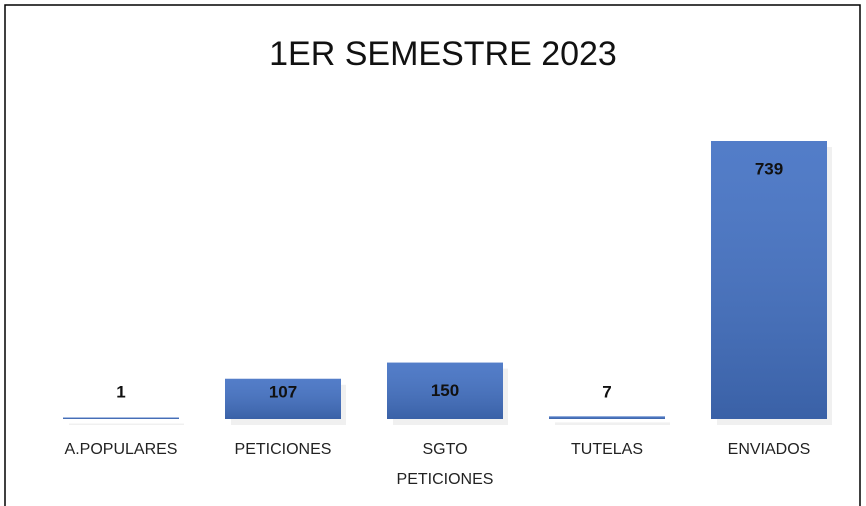 This screenshot has height=506, width=866. I want to click on chart-title: 1ER SEMESTRE 2023, so click(443, 54).